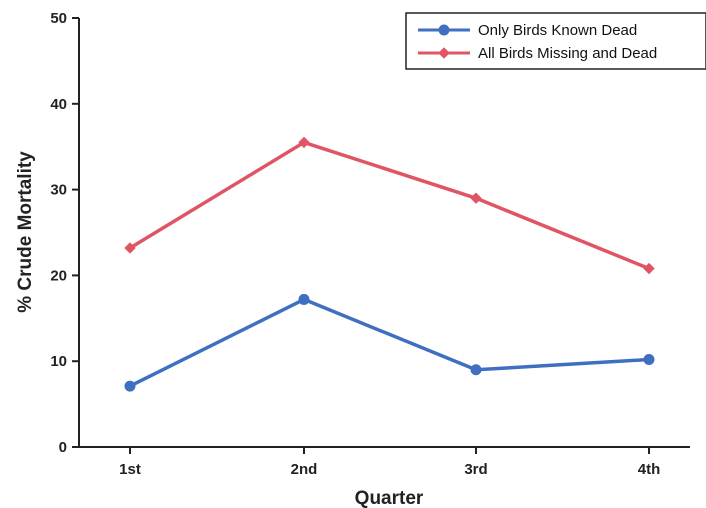 The height and width of the screenshot is (508, 706). I want to click on x-tick-label: 4th, so click(649, 469).